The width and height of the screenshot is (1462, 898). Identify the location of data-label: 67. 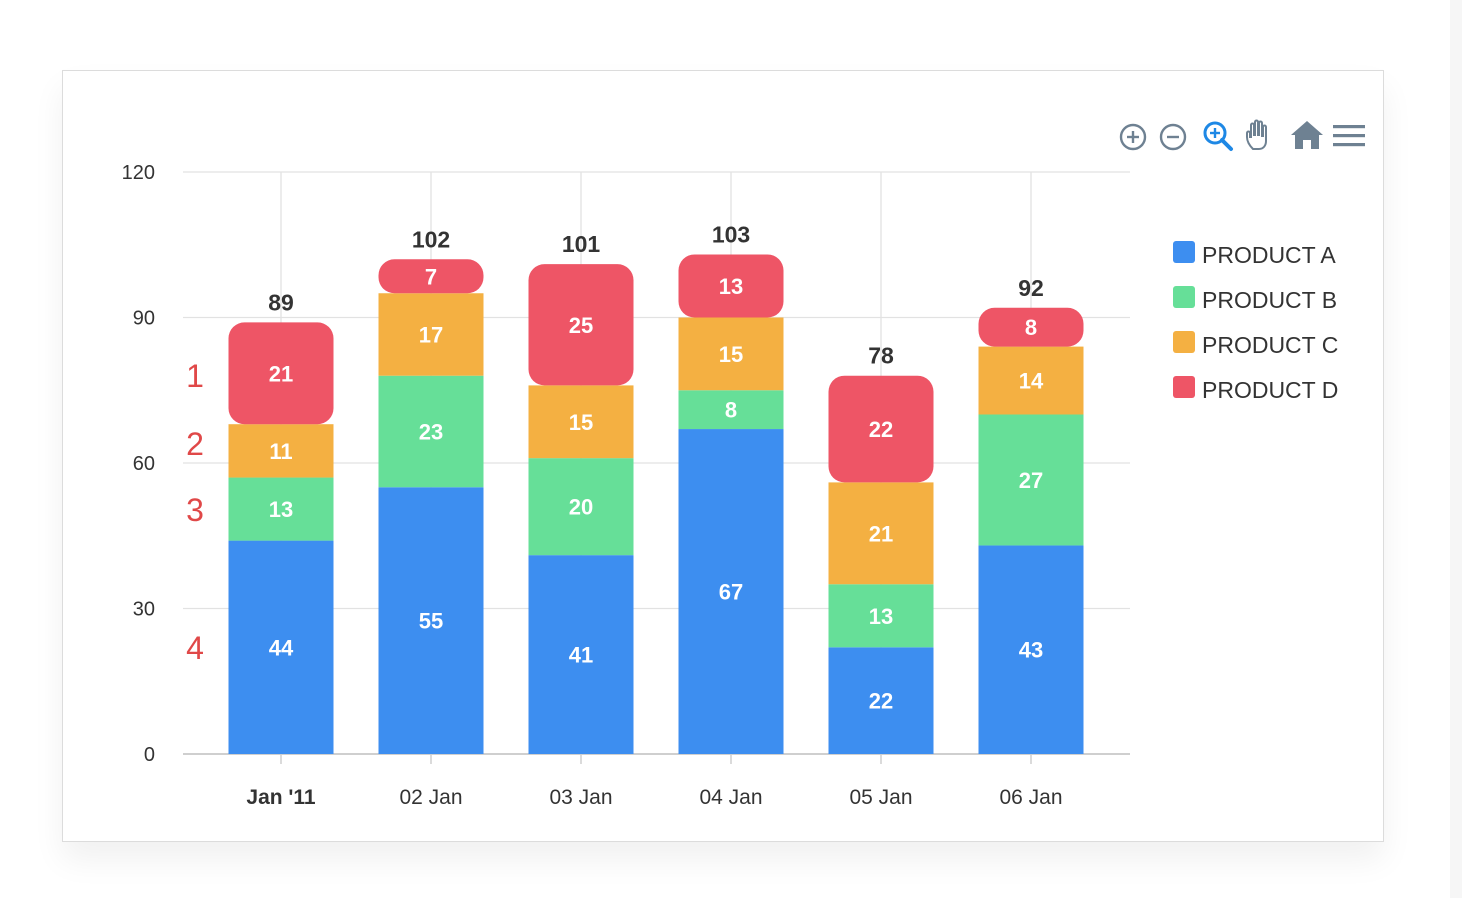
(731, 592).